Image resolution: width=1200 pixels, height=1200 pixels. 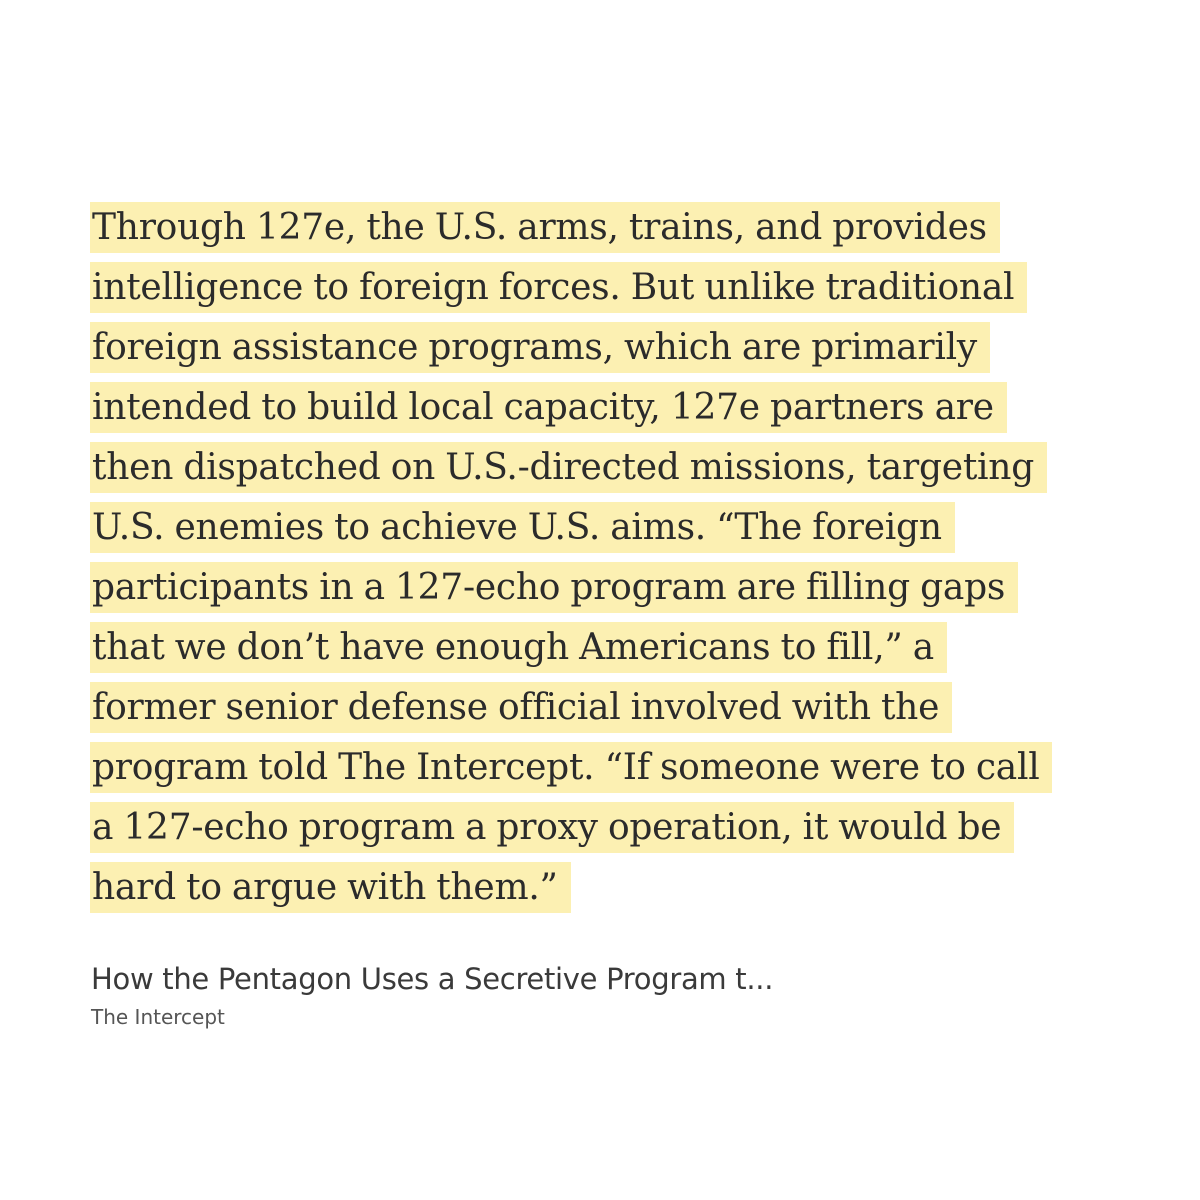 What do you see at coordinates (330, 887) in the screenshot?
I see `quote-line-text: hard to argue with them.”` at bounding box center [330, 887].